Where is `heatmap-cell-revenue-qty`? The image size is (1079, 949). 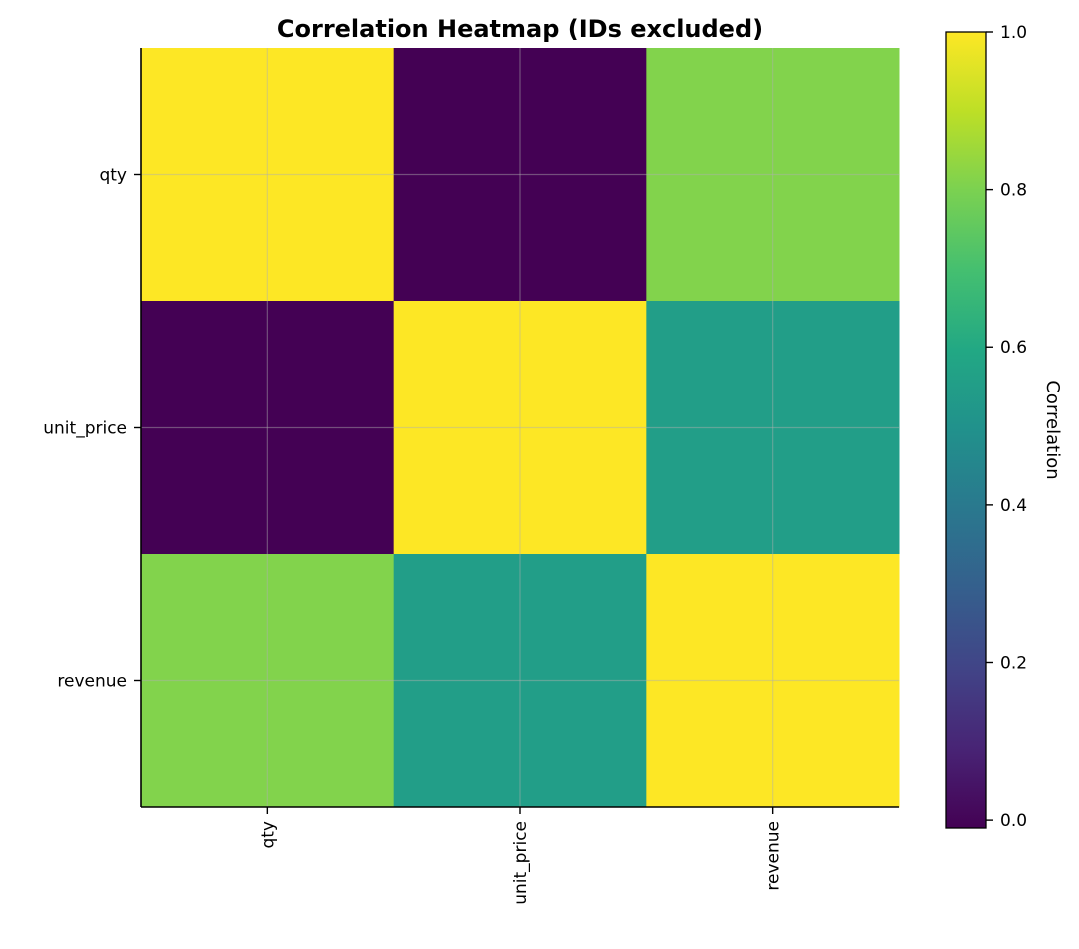
heatmap-cell-revenue-qty is located at coordinates (268, 681).